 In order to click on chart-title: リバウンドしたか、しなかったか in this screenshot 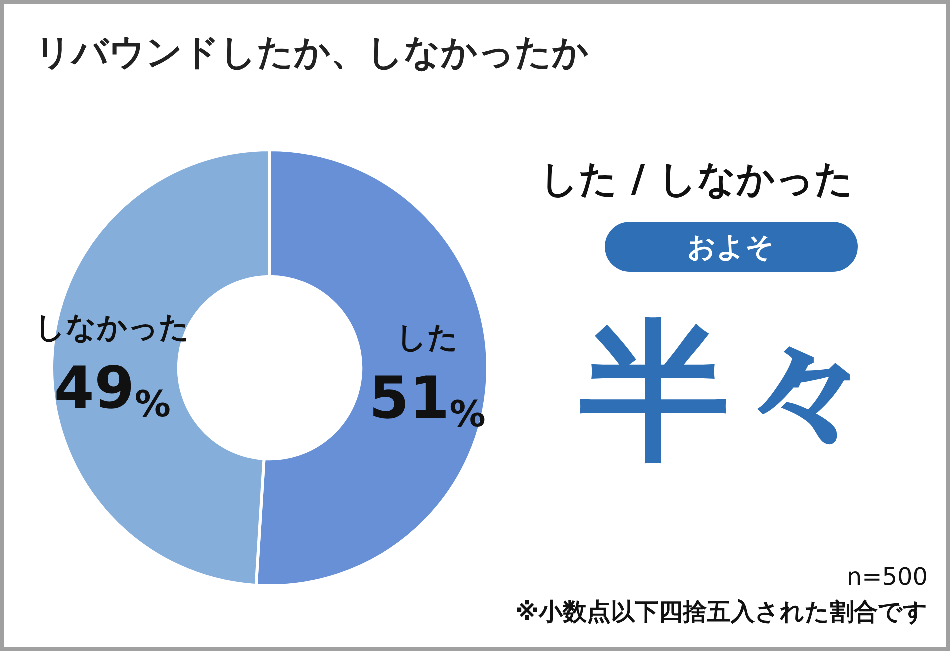, I will do `click(312, 53)`.